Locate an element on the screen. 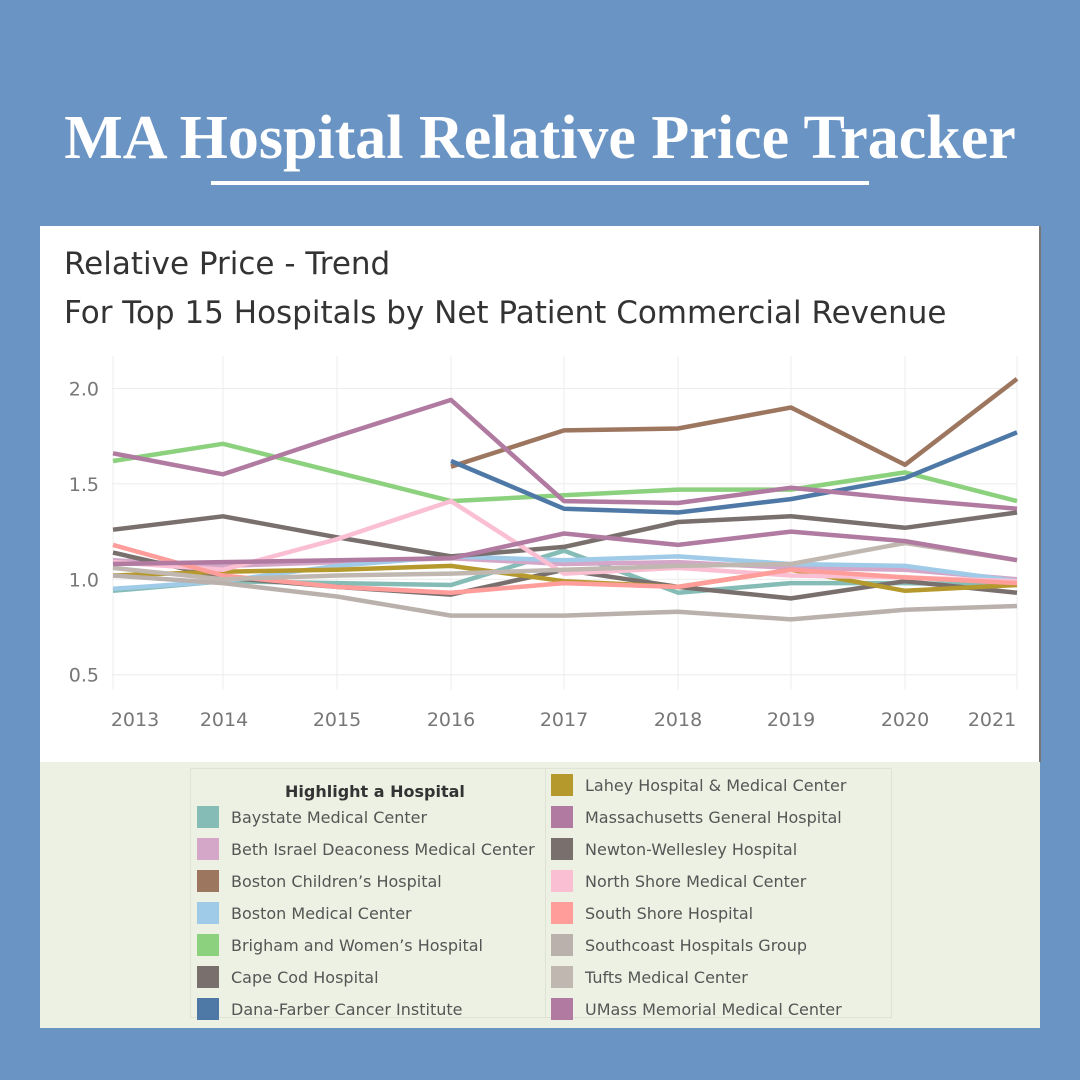  legend-item: Massachusetts General Hospital is located at coordinates (696, 817).